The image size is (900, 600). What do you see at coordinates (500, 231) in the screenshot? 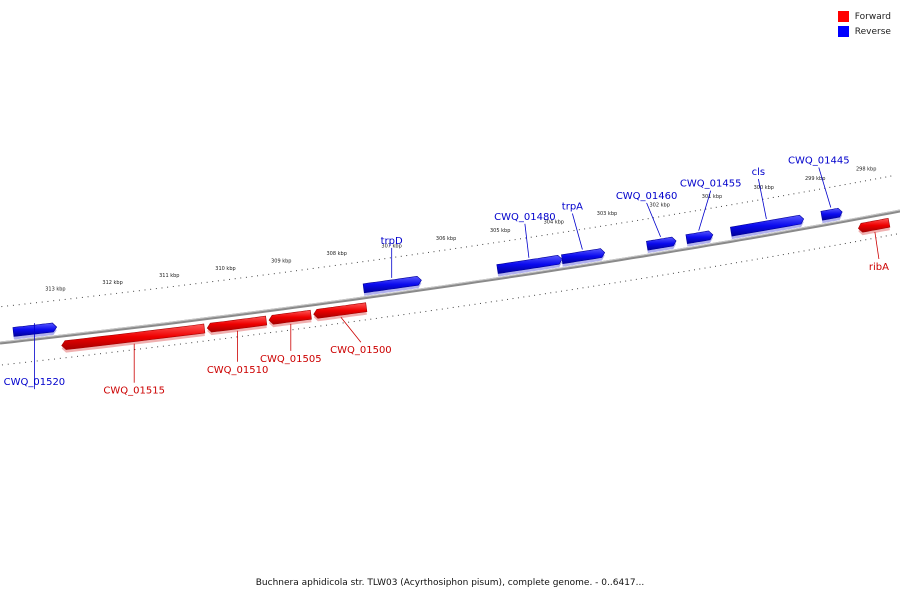
I see `tick-label-305: 305 kbp` at bounding box center [500, 231].